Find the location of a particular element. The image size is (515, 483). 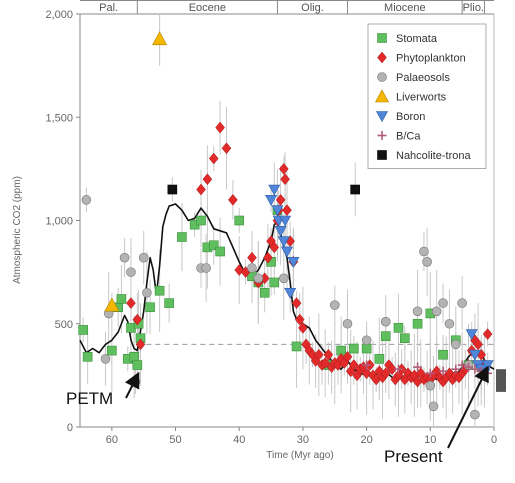

x-axis-title: Time (Myr ago) is located at coordinates (299, 455).